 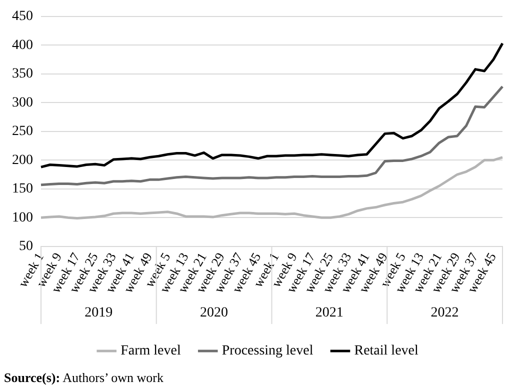 What do you see at coordinates (26, 246) in the screenshot?
I see `y-tick-label: 50` at bounding box center [26, 246].